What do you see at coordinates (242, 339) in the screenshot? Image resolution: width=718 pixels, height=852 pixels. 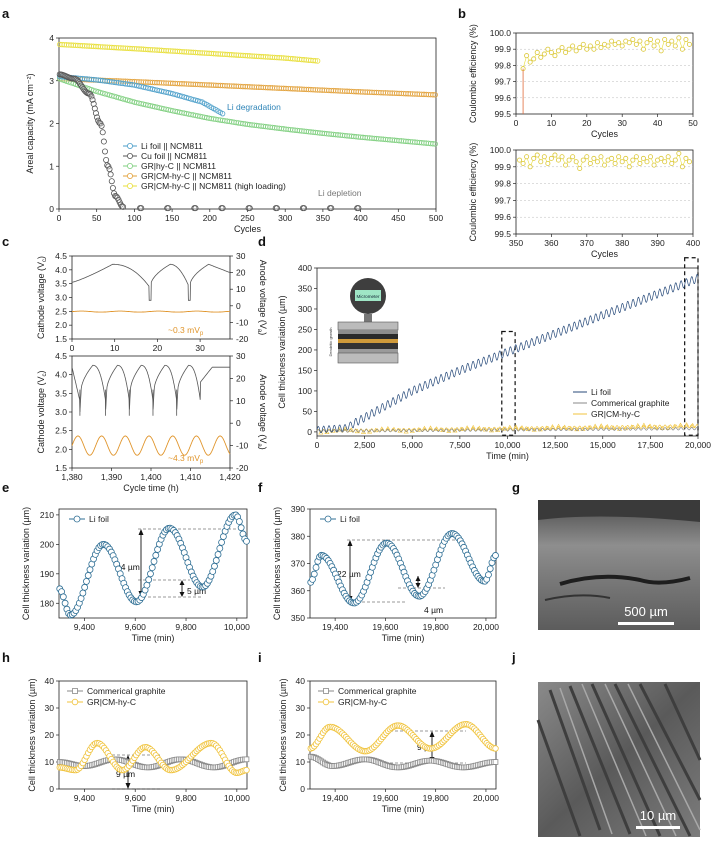 I see `y2-tick-label: -20` at bounding box center [242, 339].